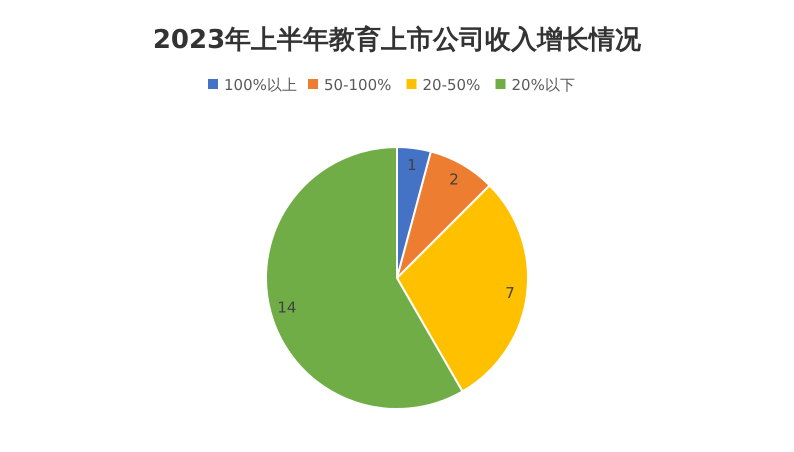  What do you see at coordinates (260, 85) in the screenshot?
I see `legend-label: 100%以上` at bounding box center [260, 85].